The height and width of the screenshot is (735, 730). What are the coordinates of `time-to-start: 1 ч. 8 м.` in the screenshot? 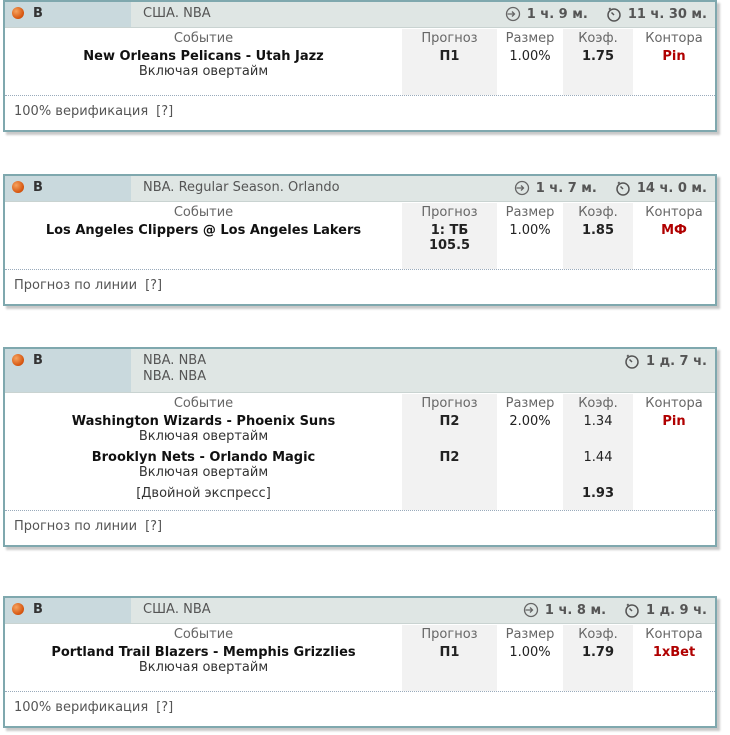 It's located at (575, 610).